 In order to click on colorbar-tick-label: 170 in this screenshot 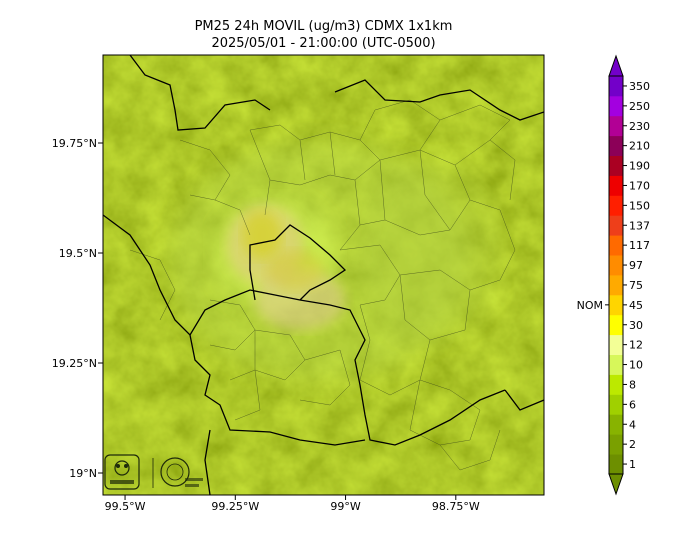, I will do `click(639, 185)`.